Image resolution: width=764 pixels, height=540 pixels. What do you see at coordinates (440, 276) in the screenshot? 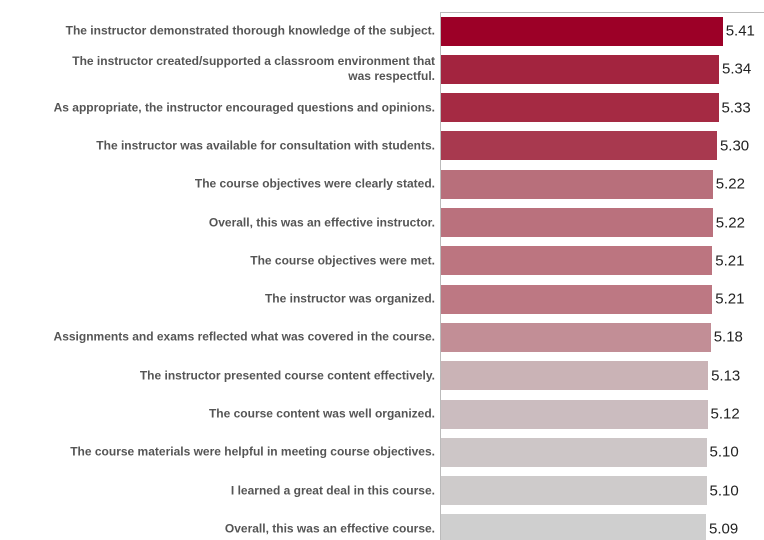
I see `axis-line` at bounding box center [440, 276].